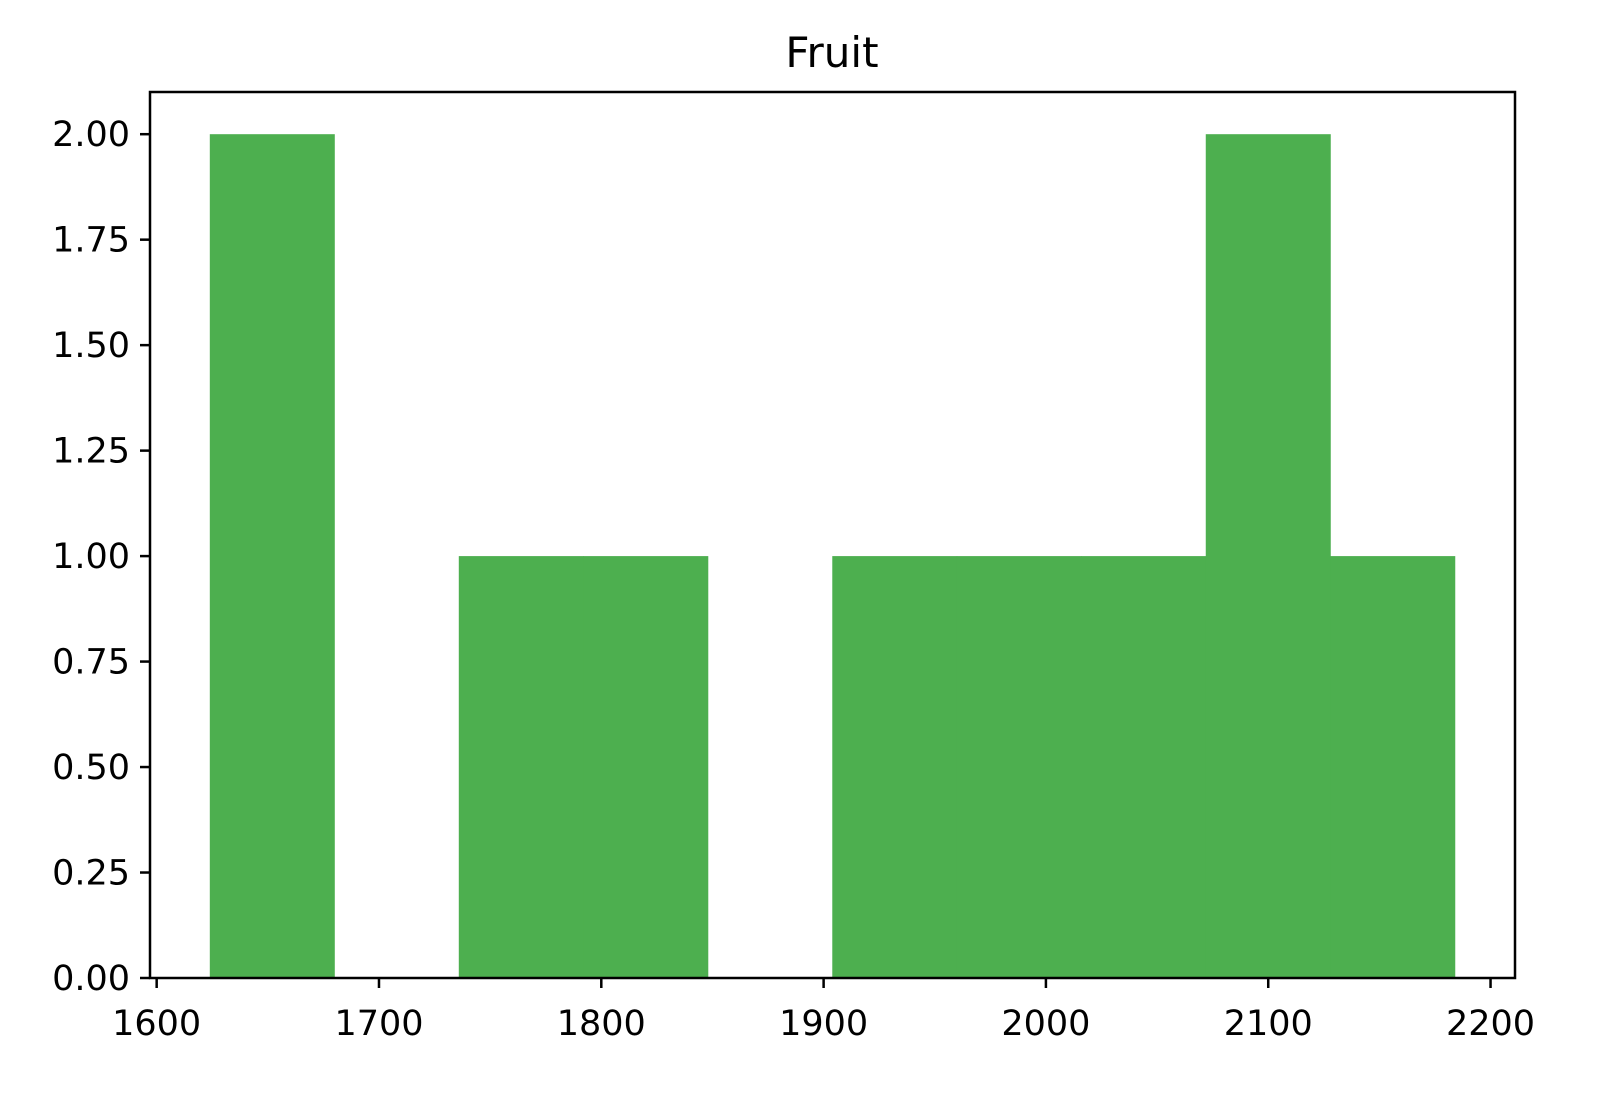 This screenshot has height=1098, width=1601. I want to click on y-tick-label: 0.75, so click(91, 663).